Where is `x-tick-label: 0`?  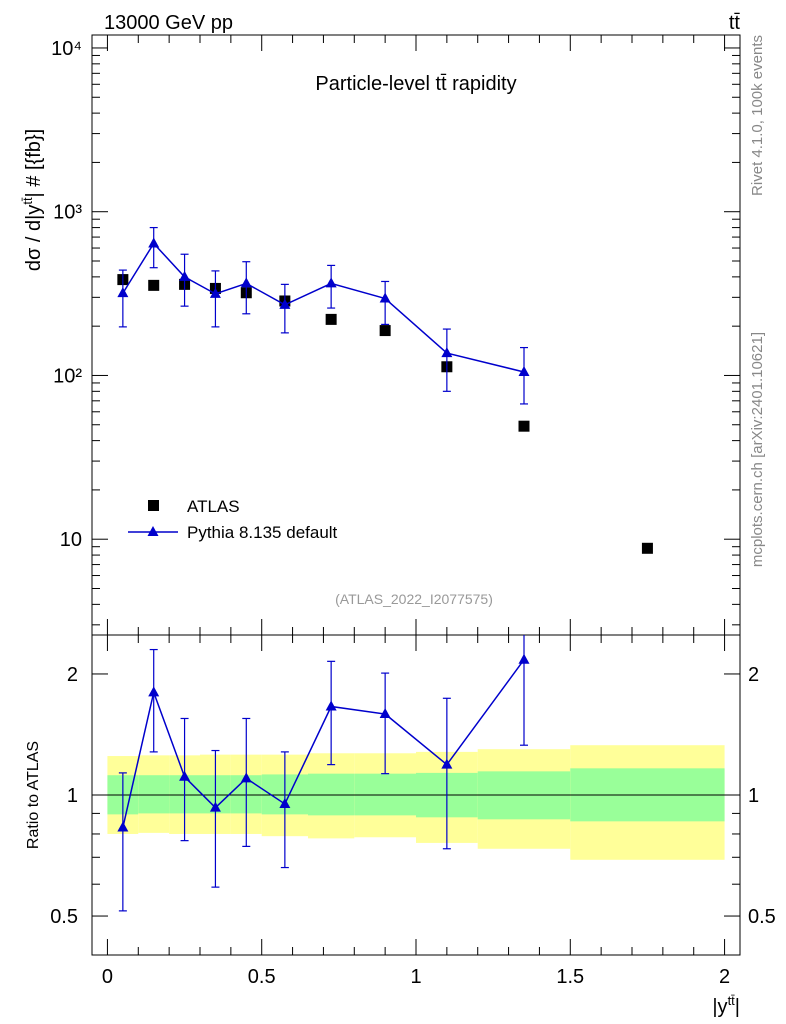 x-tick-label: 0 is located at coordinates (107, 977).